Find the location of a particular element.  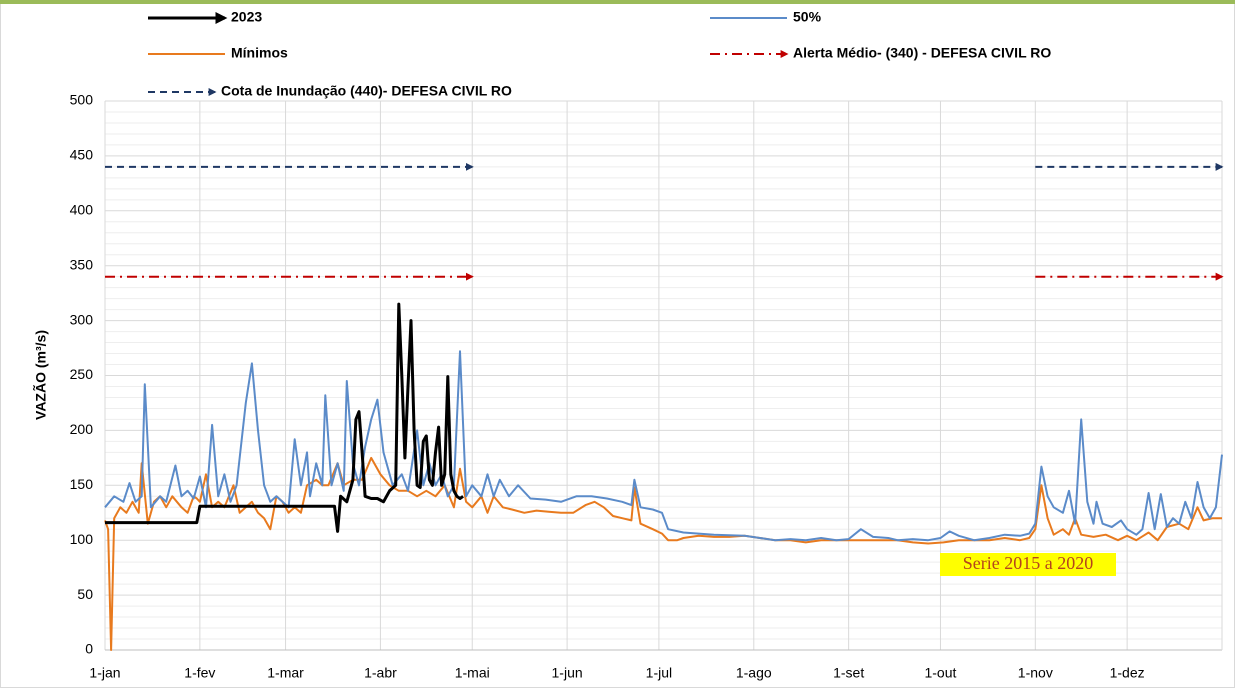

y-tick-label: 500 is located at coordinates (82, 100).